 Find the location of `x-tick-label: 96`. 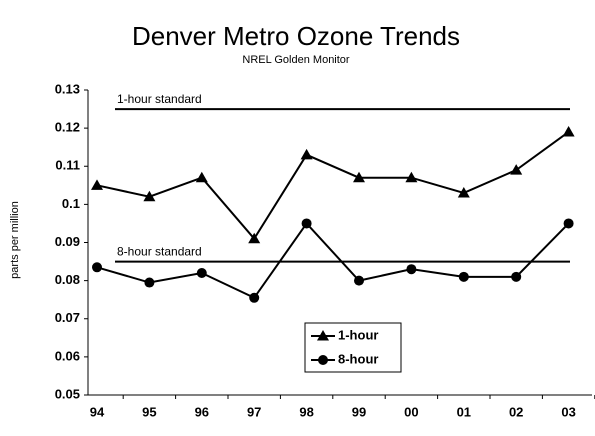

x-tick-label: 96 is located at coordinates (202, 411).